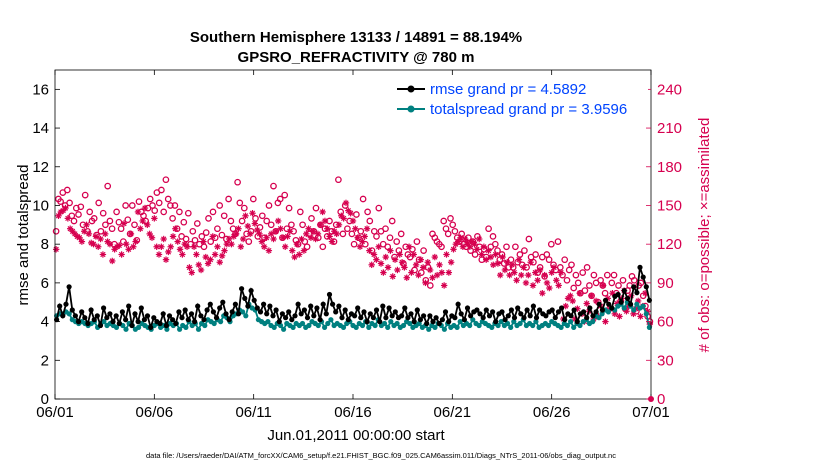  What do you see at coordinates (23, 235) in the screenshot?
I see `y-axis-label: rmse and totalspread` at bounding box center [23, 235].